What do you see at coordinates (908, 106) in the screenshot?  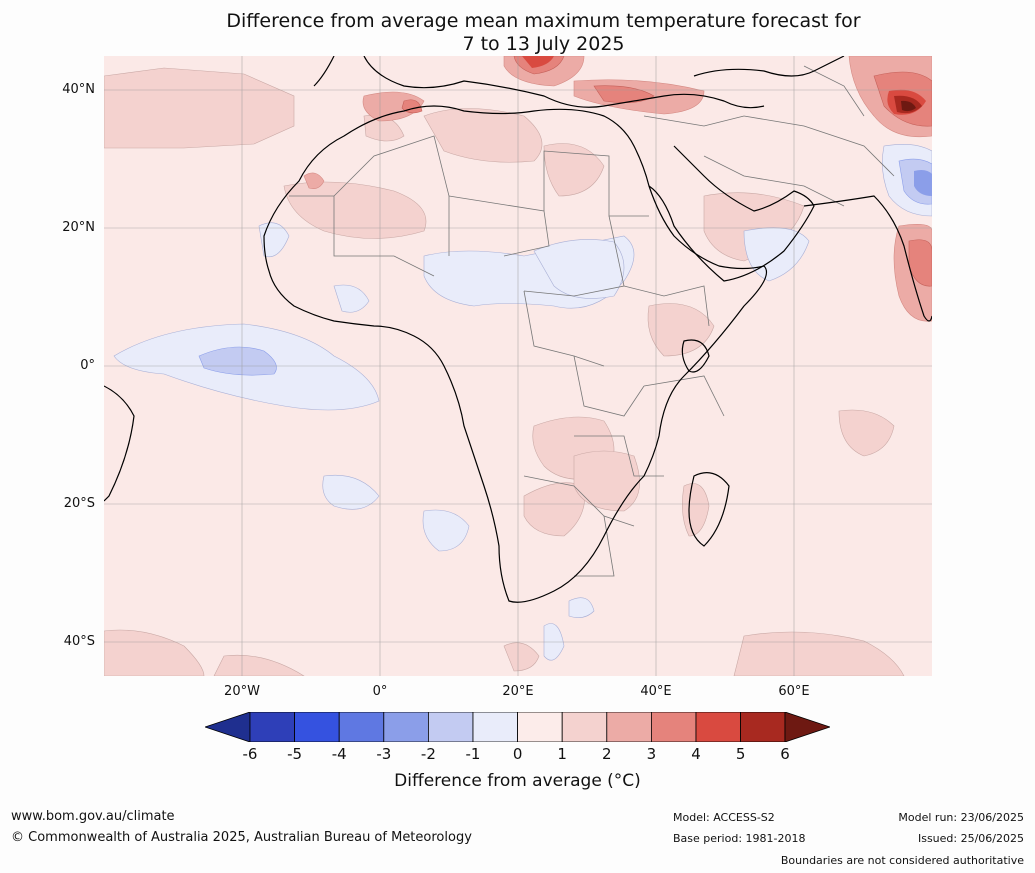 I see `anomaly-above-6-areas` at bounding box center [908, 106].